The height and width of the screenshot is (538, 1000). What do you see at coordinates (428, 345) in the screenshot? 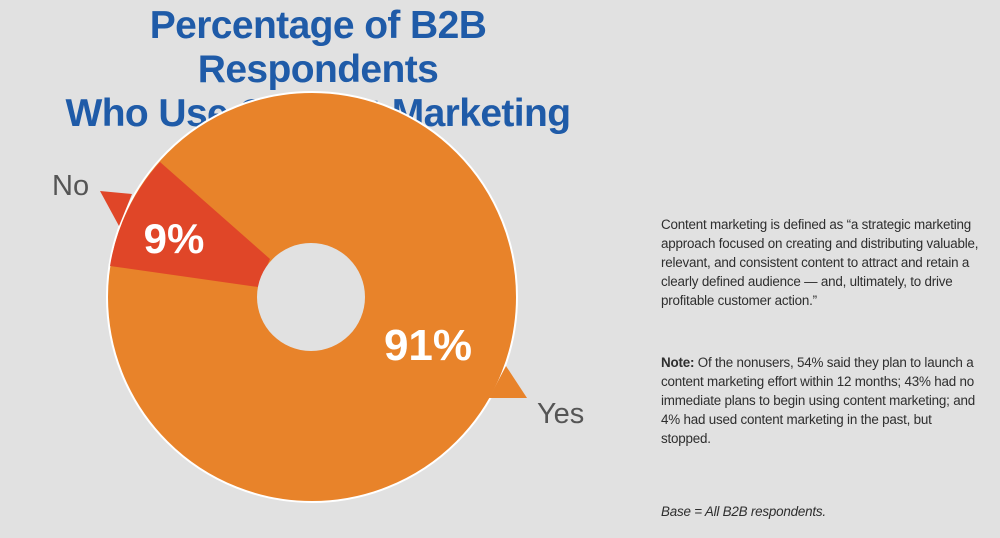
I see `yes-value-label: 91%` at bounding box center [428, 345].